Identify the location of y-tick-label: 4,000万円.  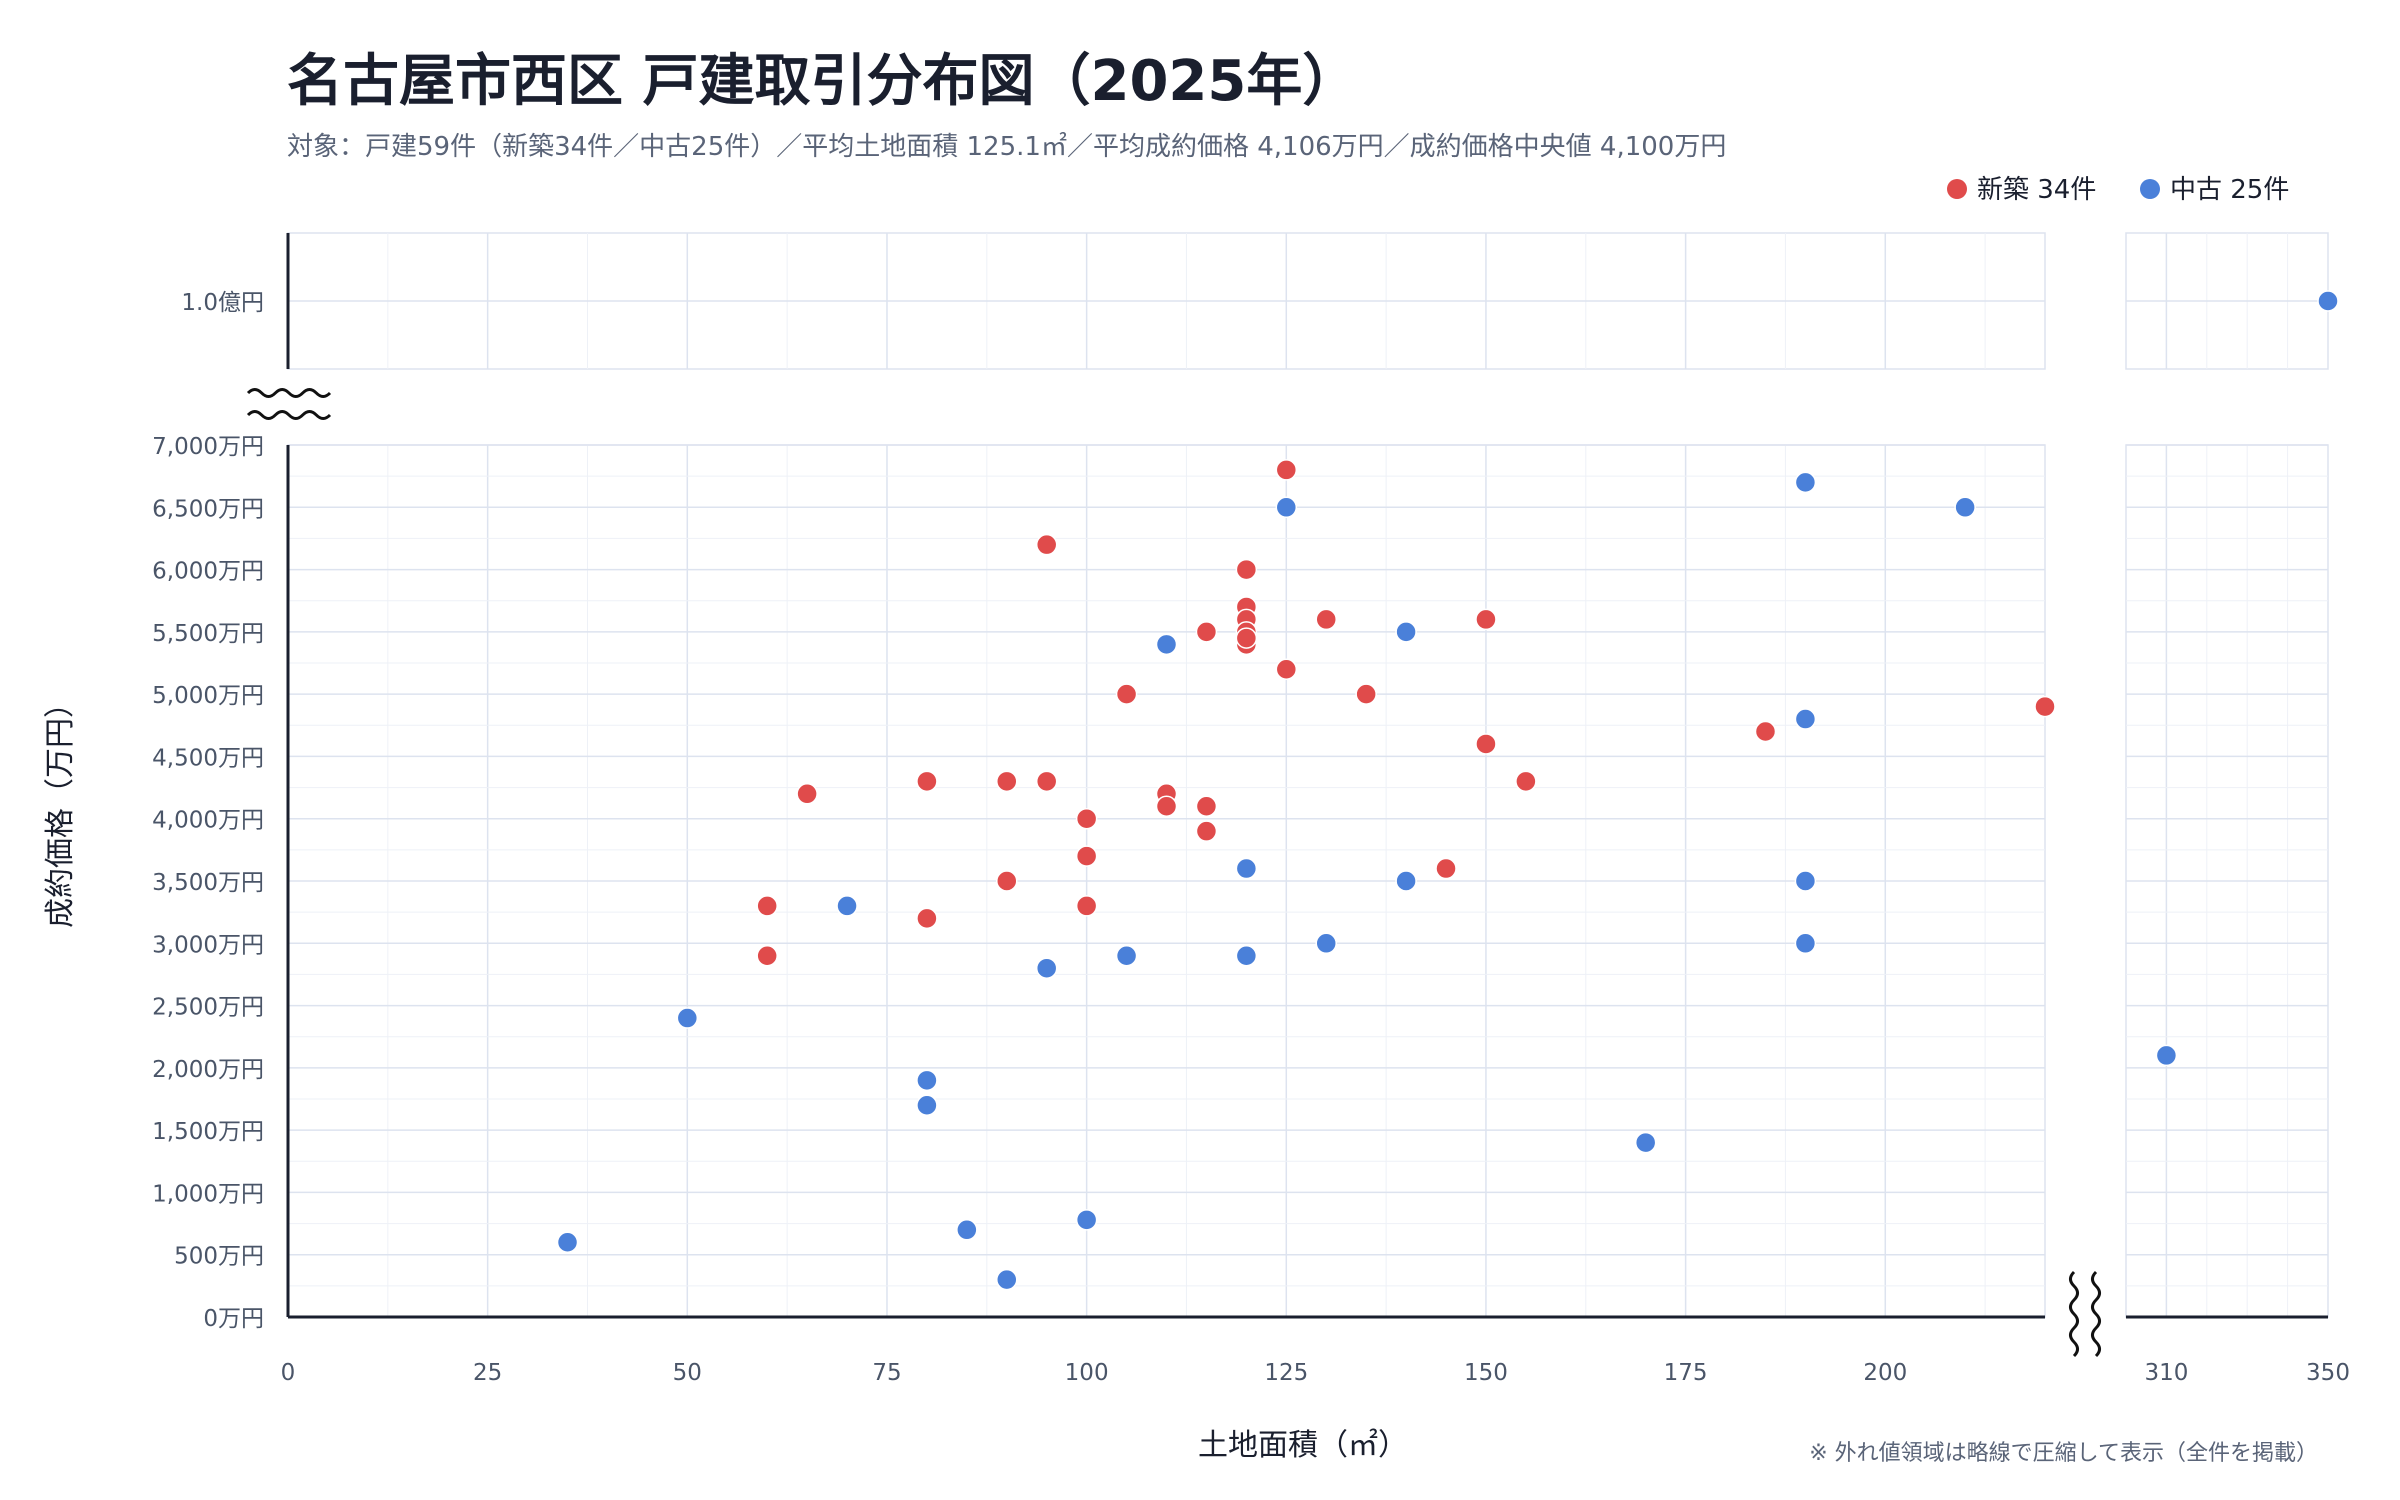
(208, 821).